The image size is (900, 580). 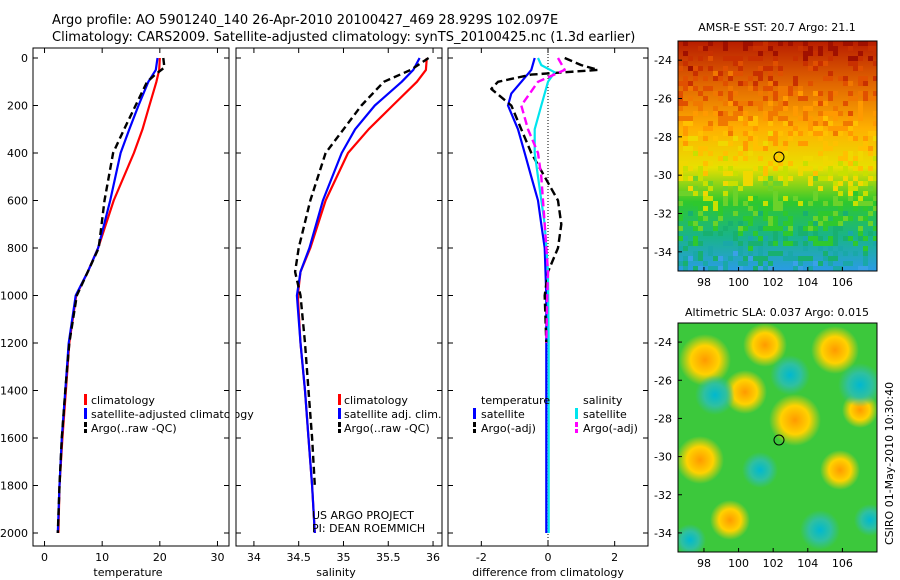 I want to click on depth-tick-label: 1000, so click(x=14, y=296).